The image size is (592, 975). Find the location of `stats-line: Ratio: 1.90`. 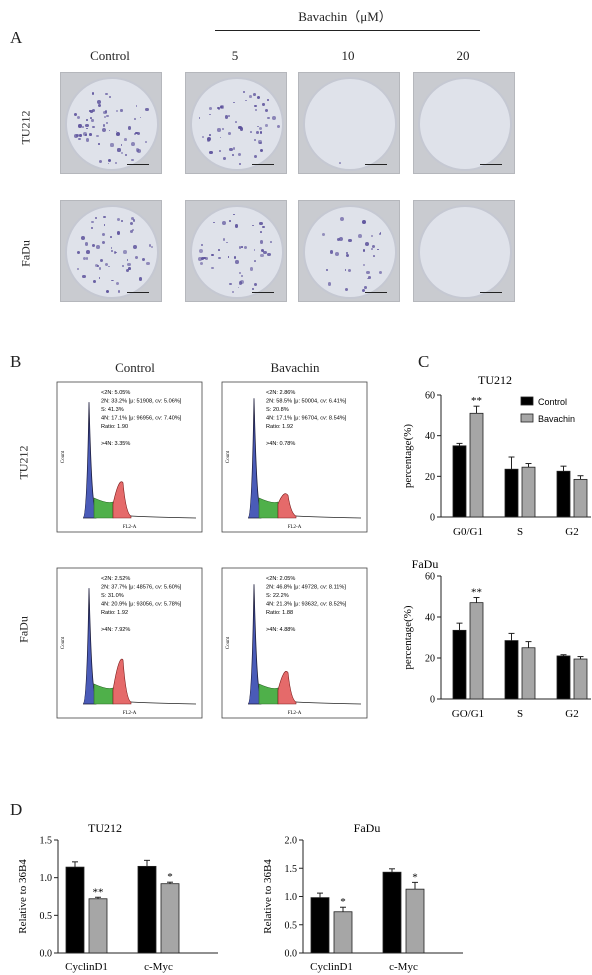

stats-line: Ratio: 1.90 is located at coordinates (114, 427).